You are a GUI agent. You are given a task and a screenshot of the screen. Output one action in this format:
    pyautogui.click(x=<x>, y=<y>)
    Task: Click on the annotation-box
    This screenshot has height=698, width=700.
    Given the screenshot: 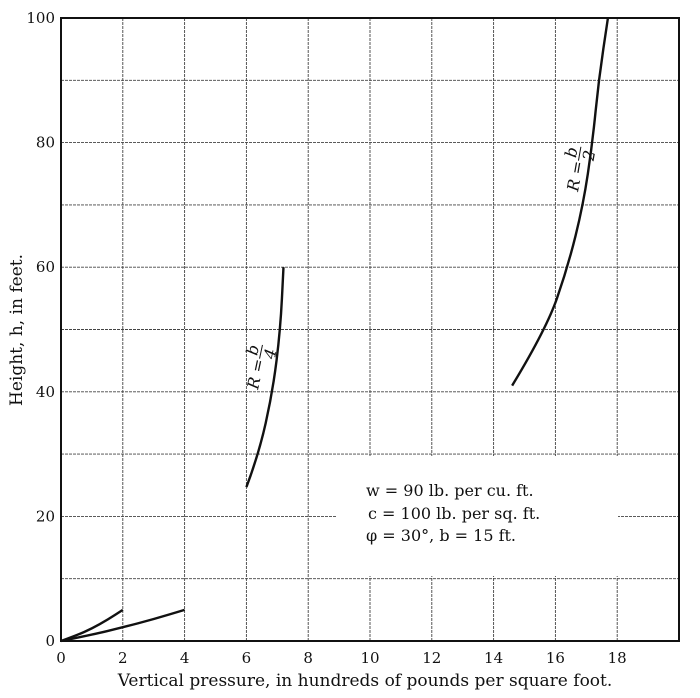 What is the action you would take?
    pyautogui.click(x=477, y=516)
    